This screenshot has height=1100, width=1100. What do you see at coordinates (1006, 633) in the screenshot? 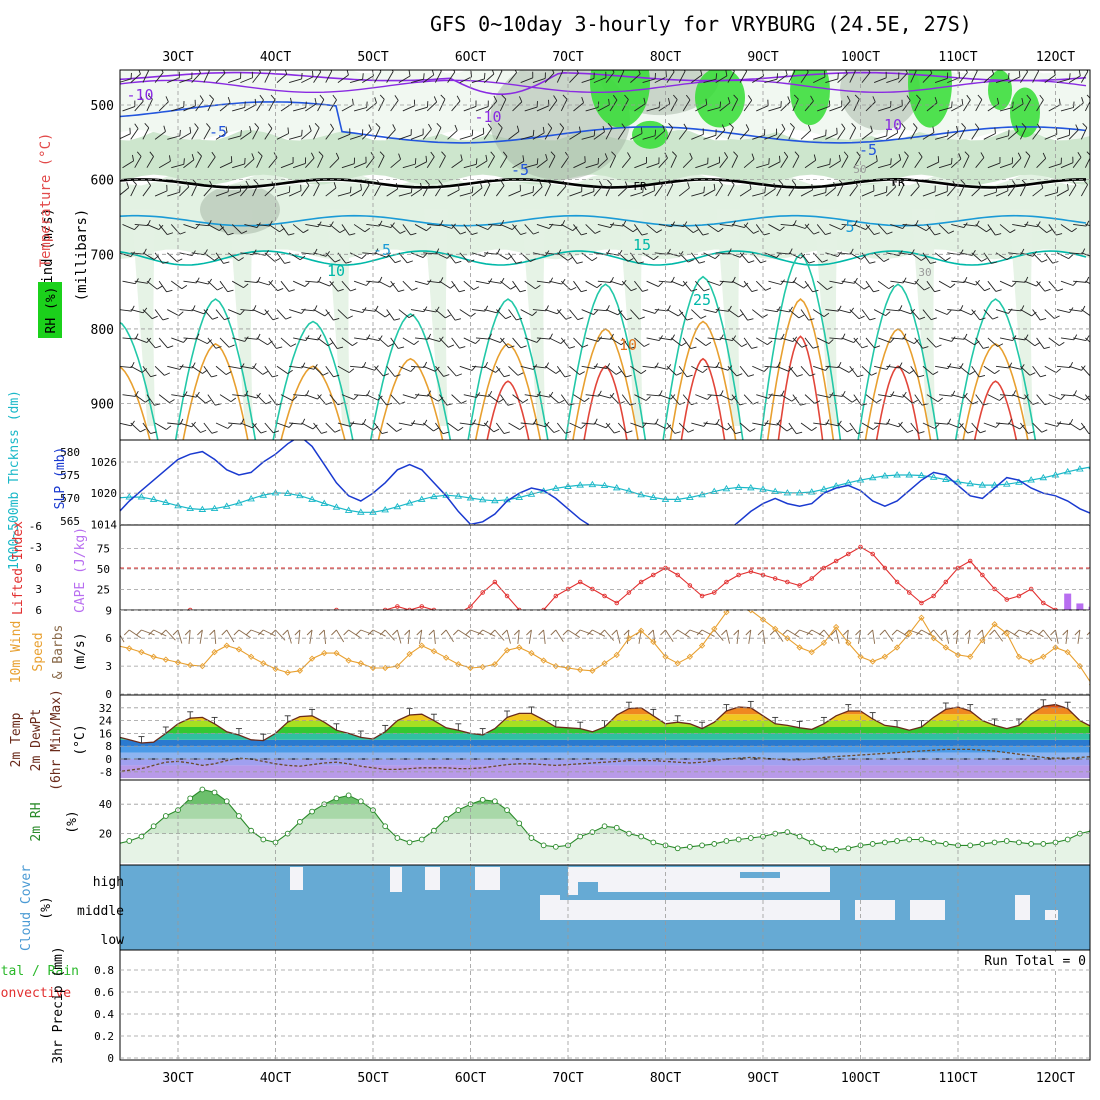
I see `wind10-speed-point` at bounding box center [1006, 633].